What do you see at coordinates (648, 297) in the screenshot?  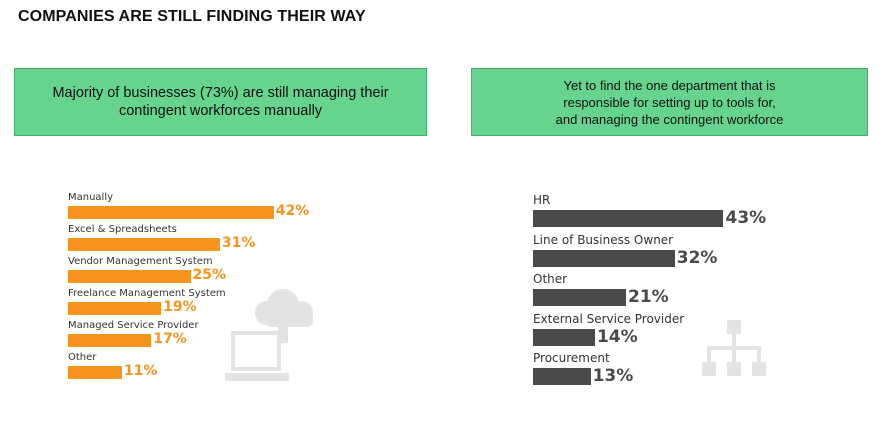 I see `value-label-other: 21%` at bounding box center [648, 297].